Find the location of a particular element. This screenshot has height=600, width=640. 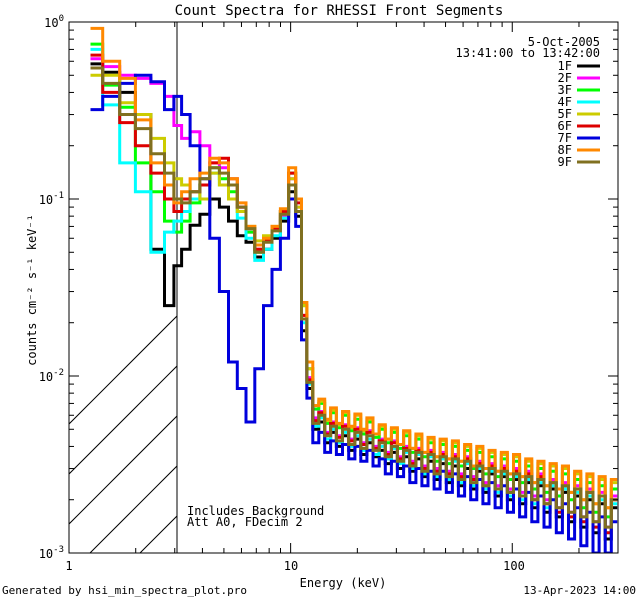

y-tick-label-0.1: 10⁻¹ is located at coordinates (51, 199).